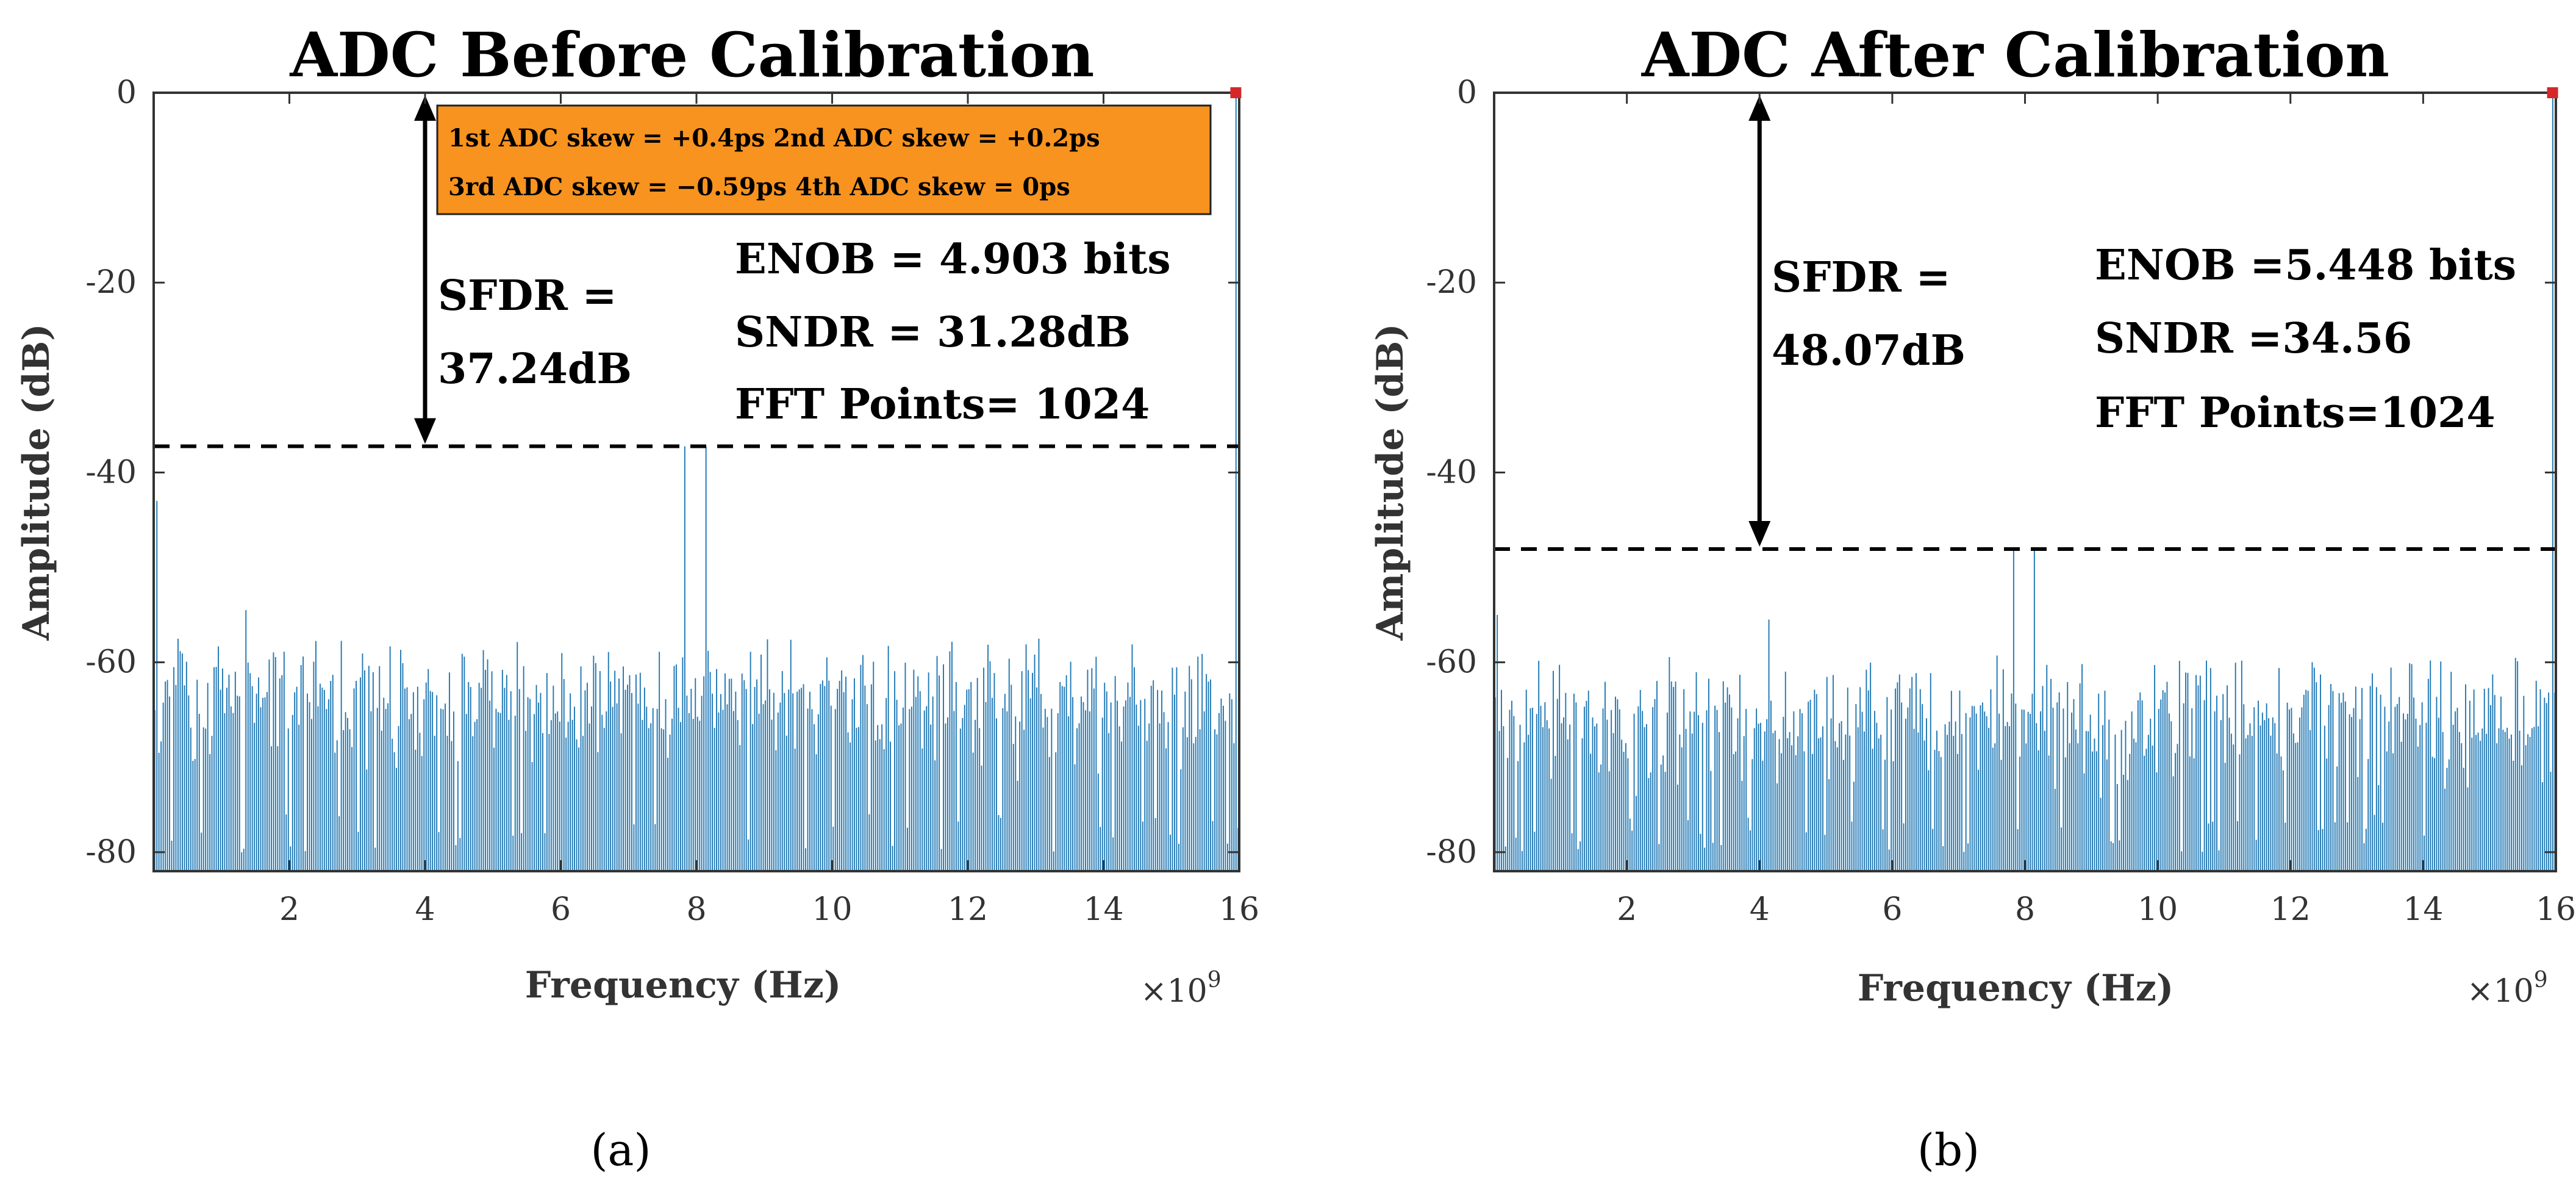 The image size is (2576, 1200). What do you see at coordinates (1390, 482) in the screenshot?
I see `chart-b-y-axis-label: Amplitude (dB)` at bounding box center [1390, 482].